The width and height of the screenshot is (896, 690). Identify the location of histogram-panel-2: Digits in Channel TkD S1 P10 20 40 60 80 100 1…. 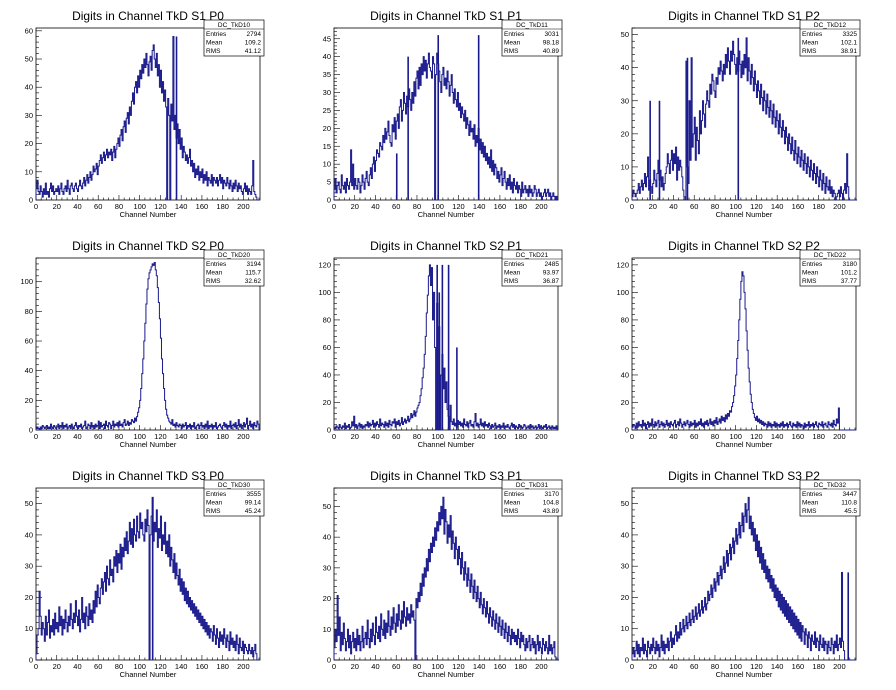
(443, 114).